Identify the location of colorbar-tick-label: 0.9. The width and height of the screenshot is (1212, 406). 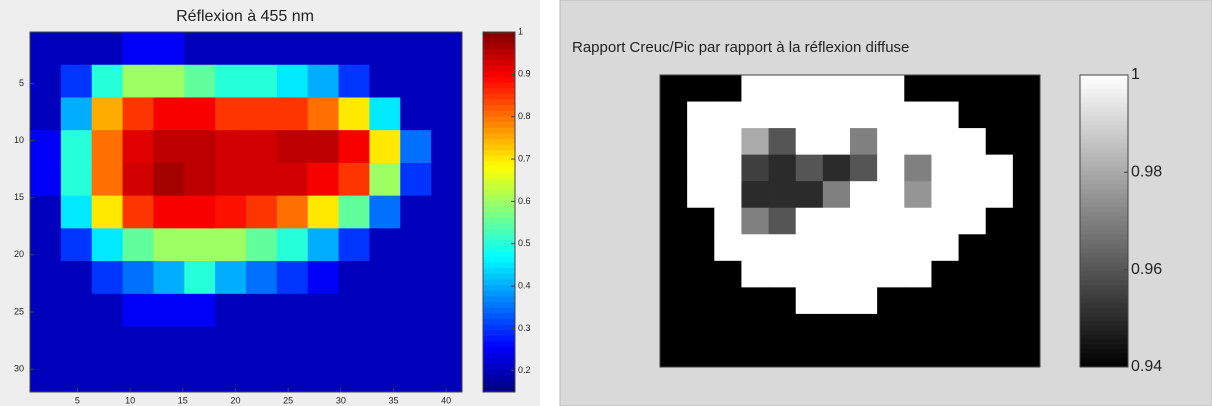
(524, 74).